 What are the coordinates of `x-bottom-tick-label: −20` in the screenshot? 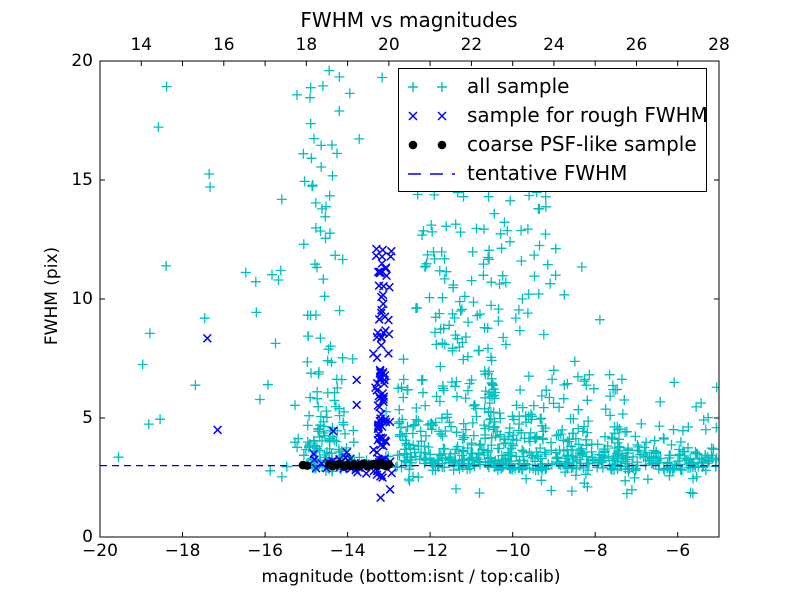 It's located at (100, 551).